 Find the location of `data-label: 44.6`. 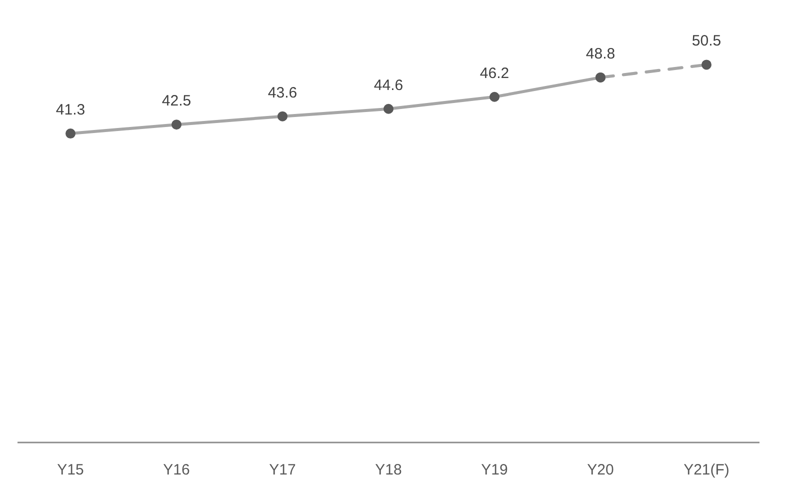

data-label: 44.6 is located at coordinates (389, 85).